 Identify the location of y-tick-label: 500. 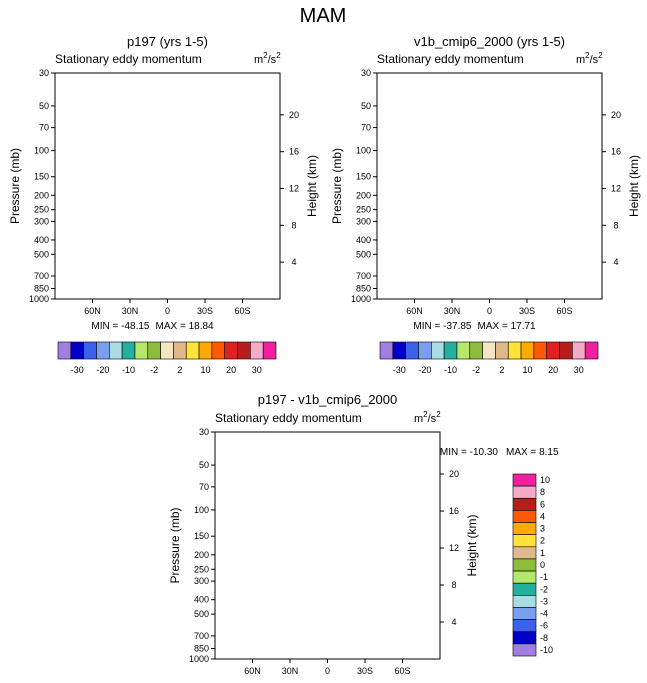
(41, 254).